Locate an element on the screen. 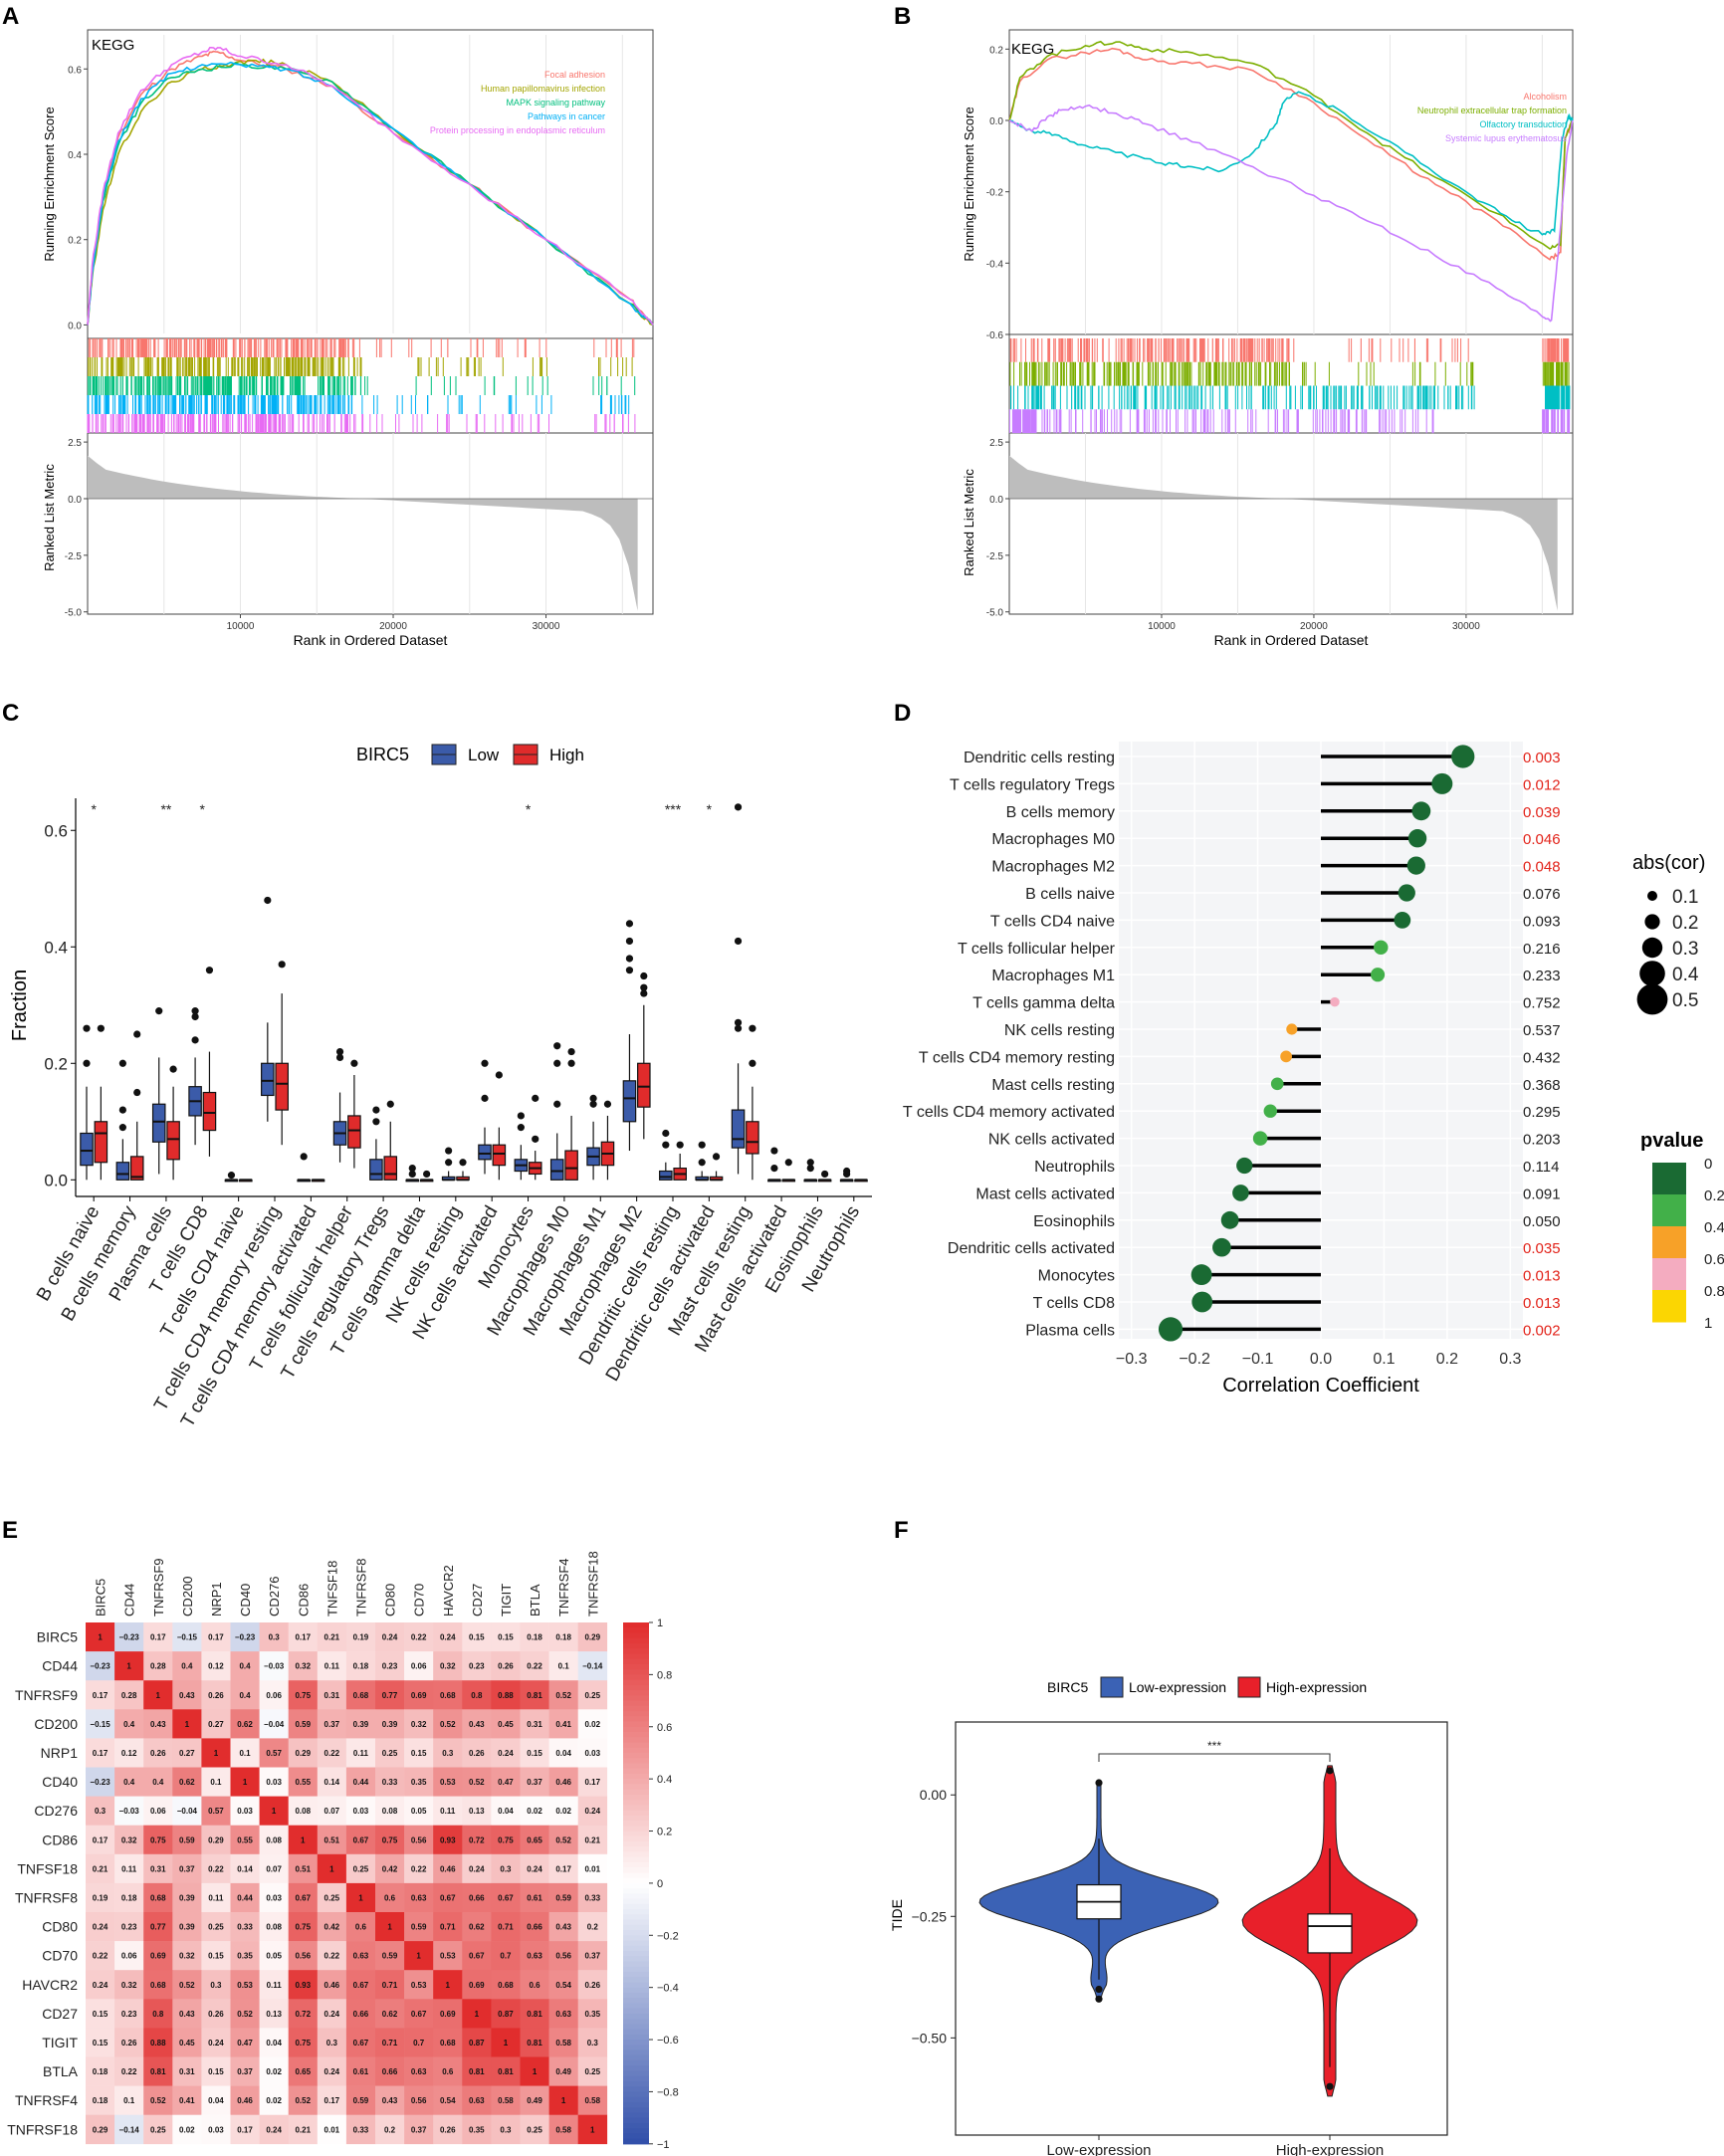 Image resolution: width=1724 pixels, height=2156 pixels. heatmap-value: 0.26 is located at coordinates (216, 1695).